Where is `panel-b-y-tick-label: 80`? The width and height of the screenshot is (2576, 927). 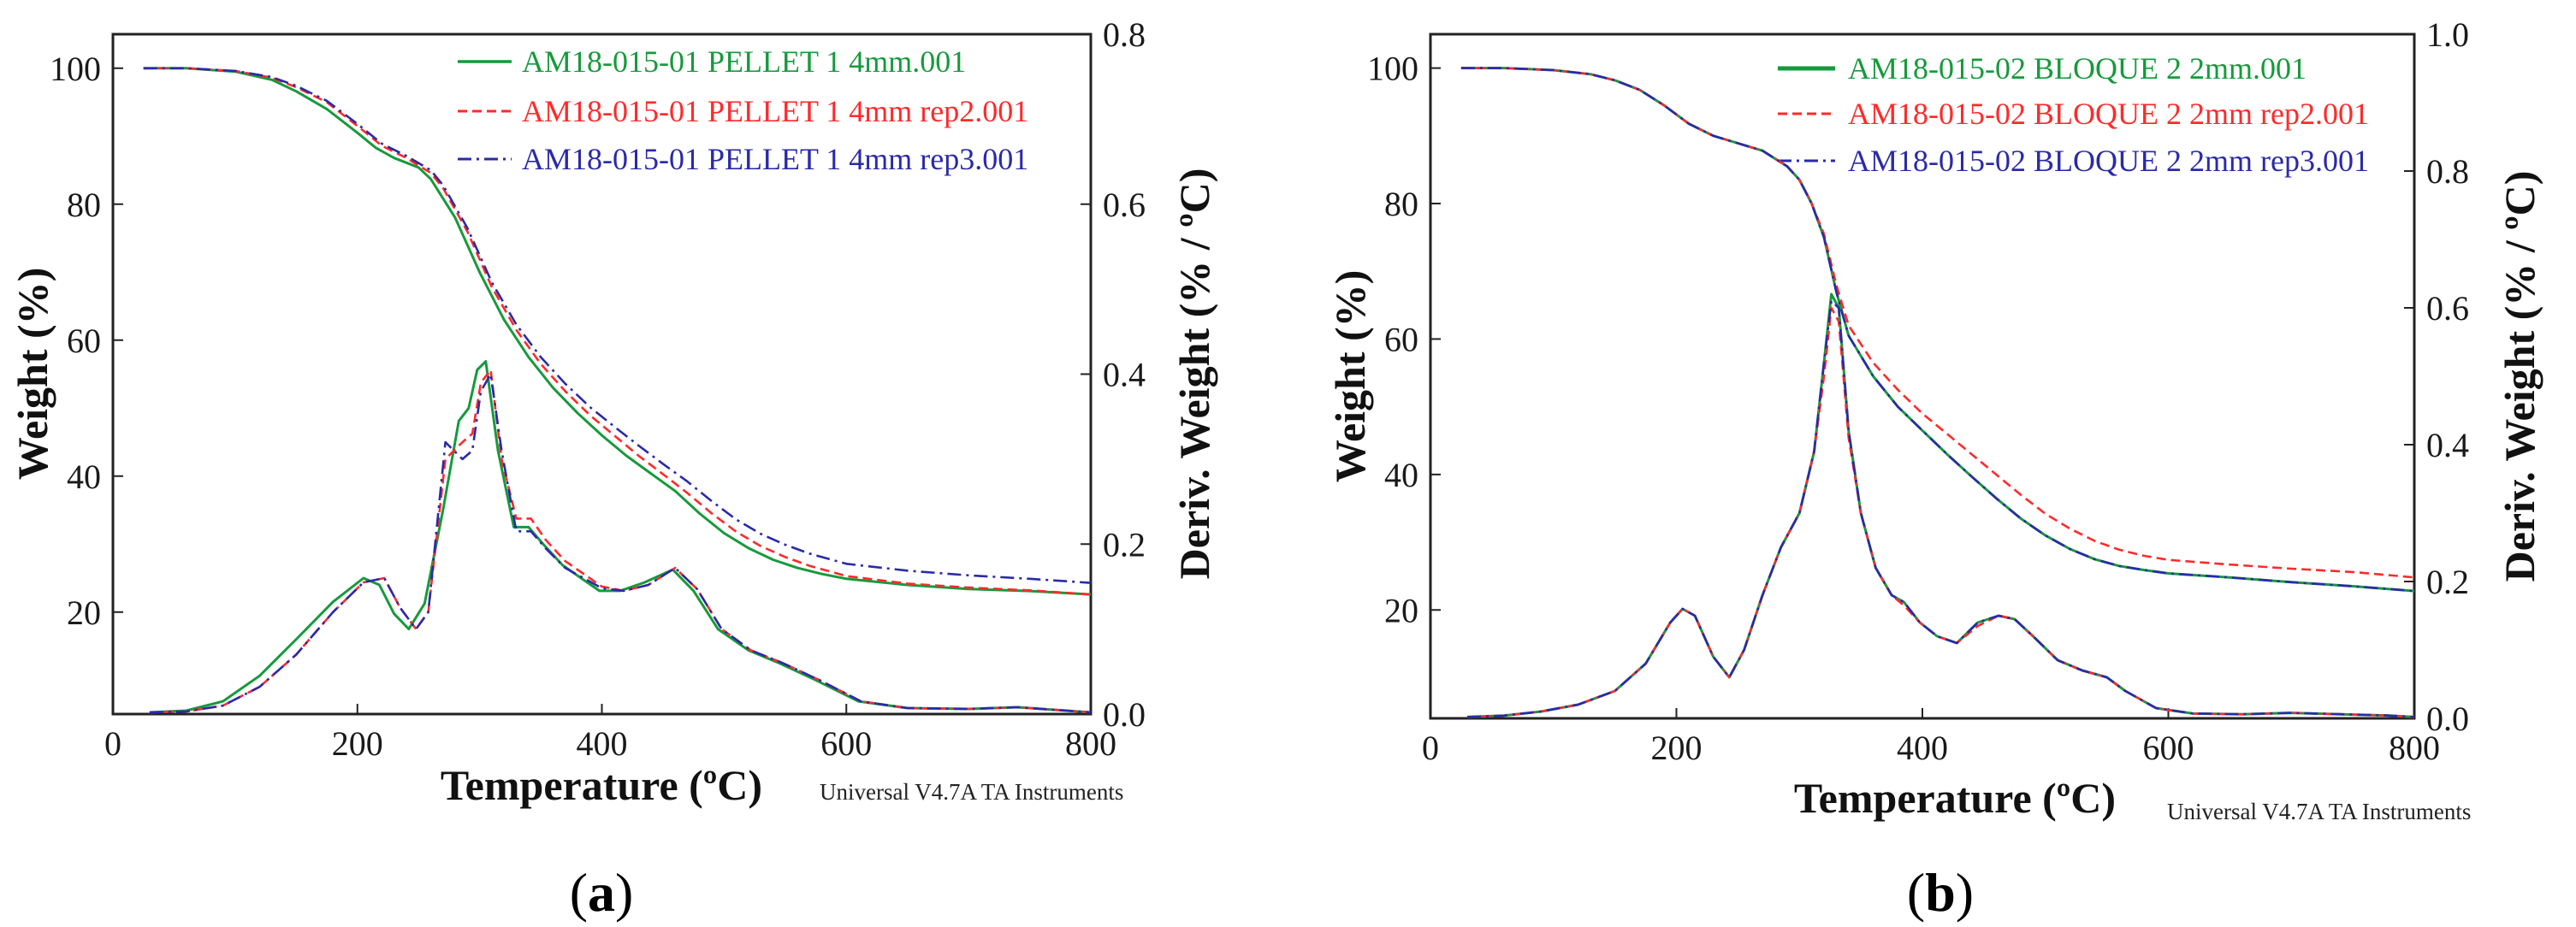
panel-b-y-tick-label: 80 is located at coordinates (1401, 204).